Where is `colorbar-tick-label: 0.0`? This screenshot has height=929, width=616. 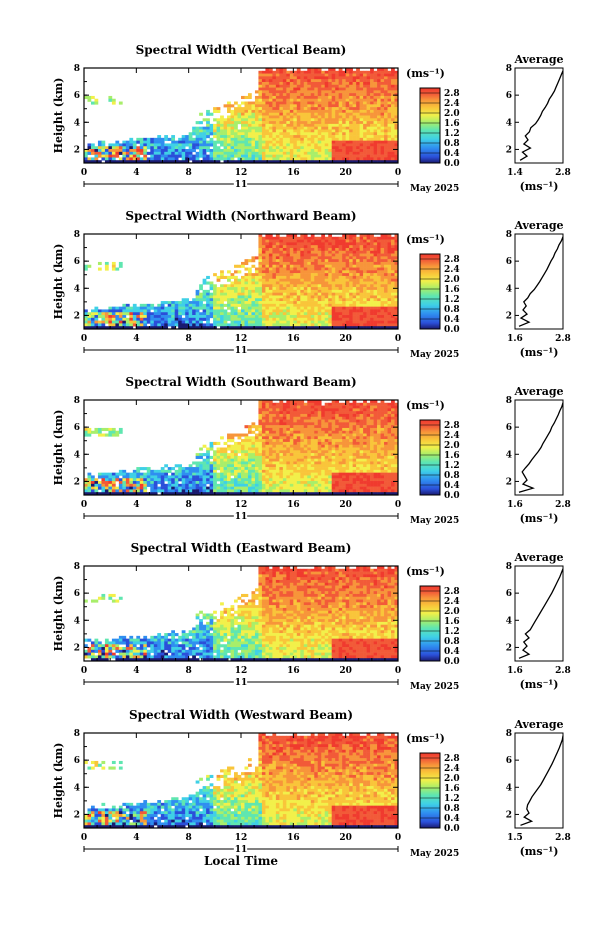
colorbar-tick-label: 0.0 is located at coordinates (452, 330).